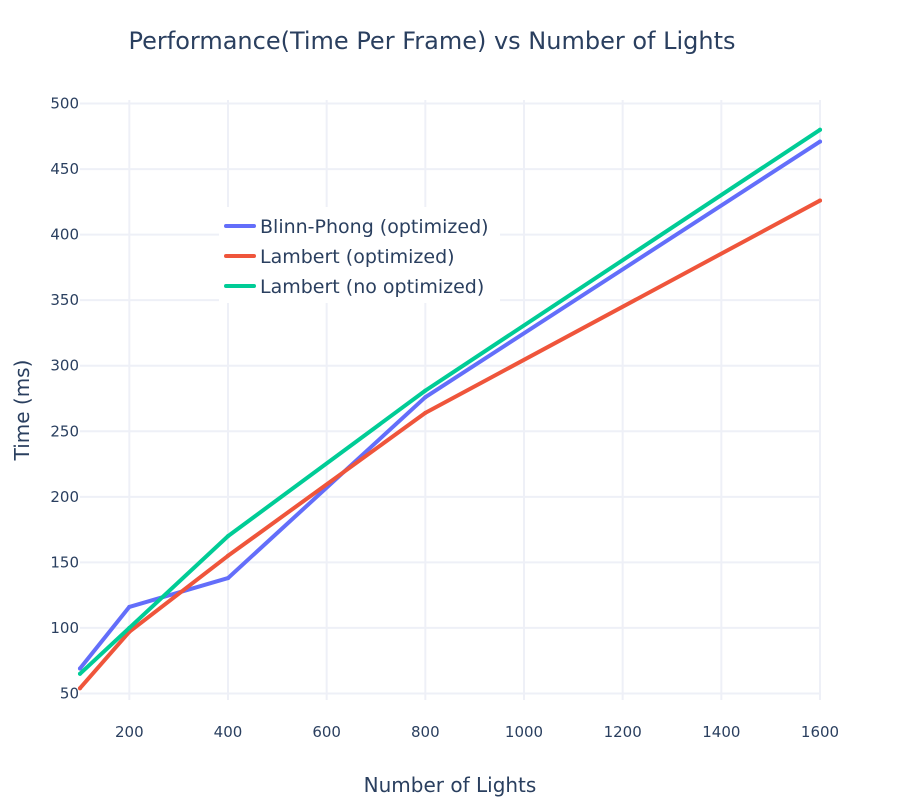 This screenshot has width=900, height=800. I want to click on x-tick-label: 600, so click(326, 732).